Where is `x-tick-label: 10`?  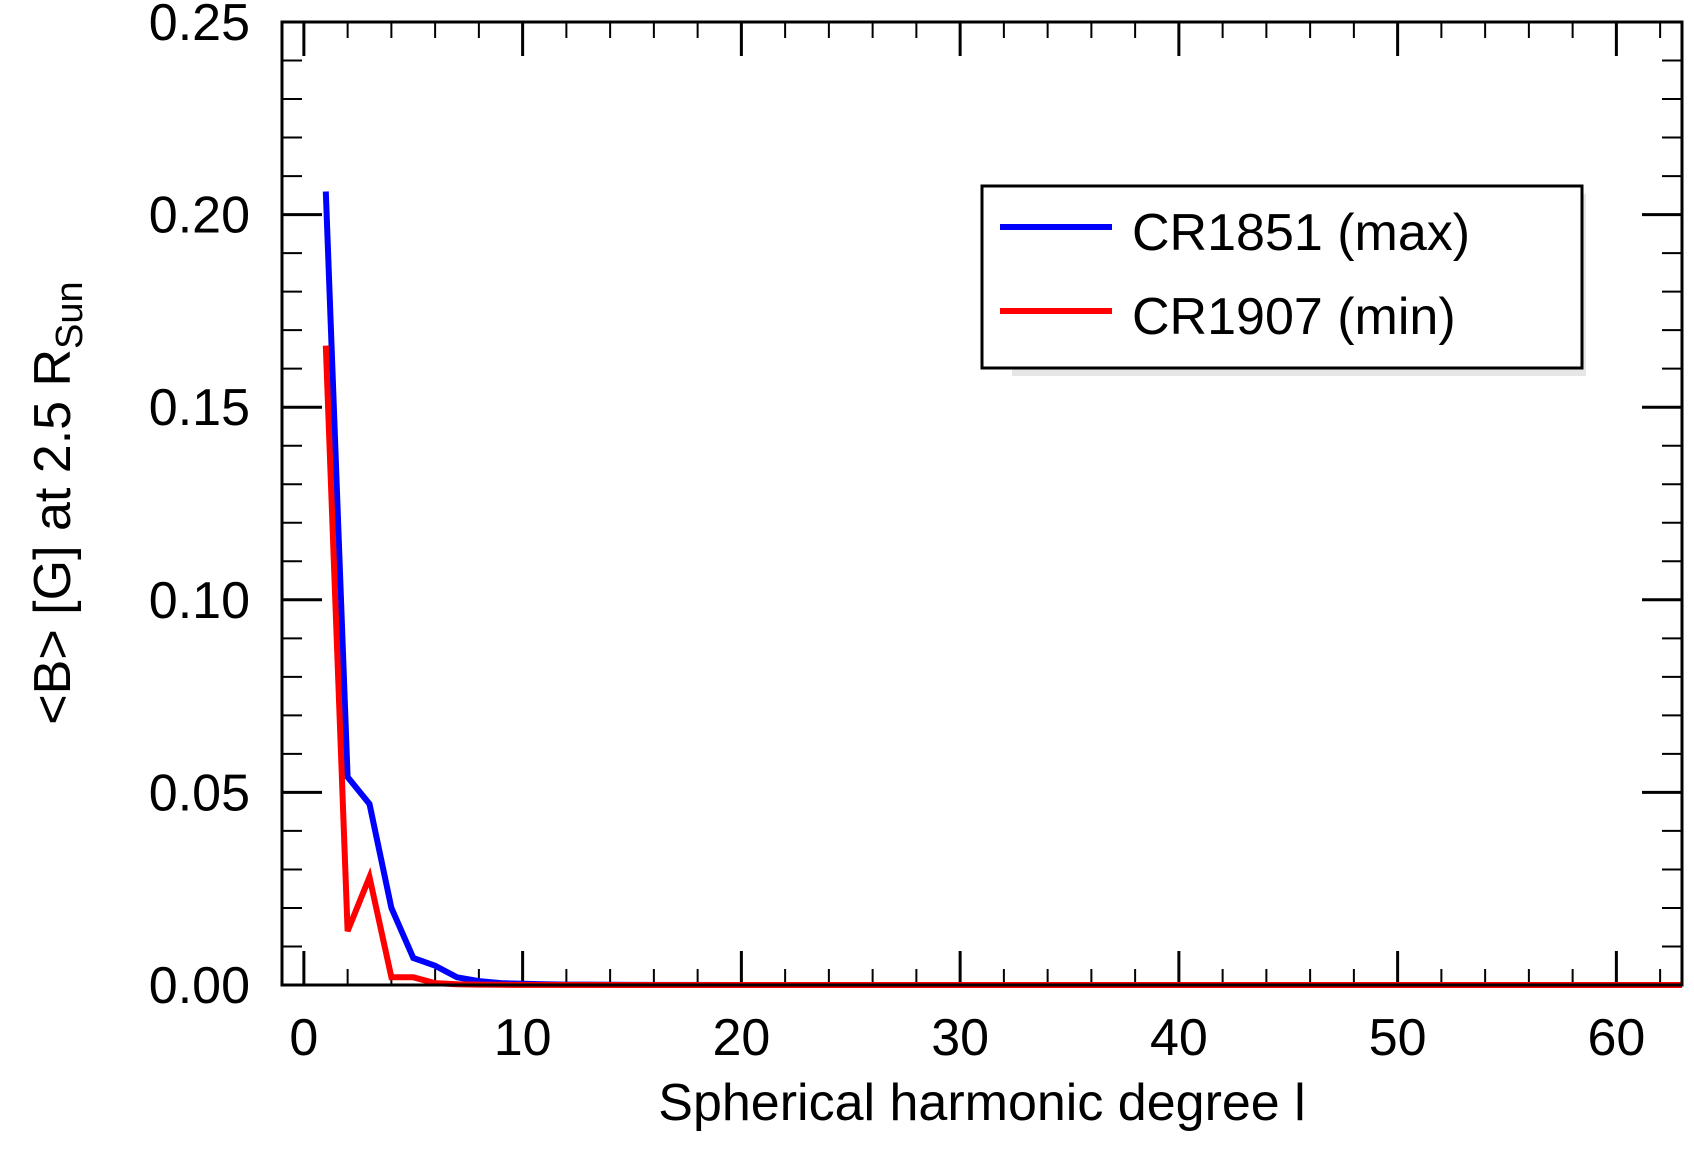
x-tick-label: 10 is located at coordinates (523, 1038).